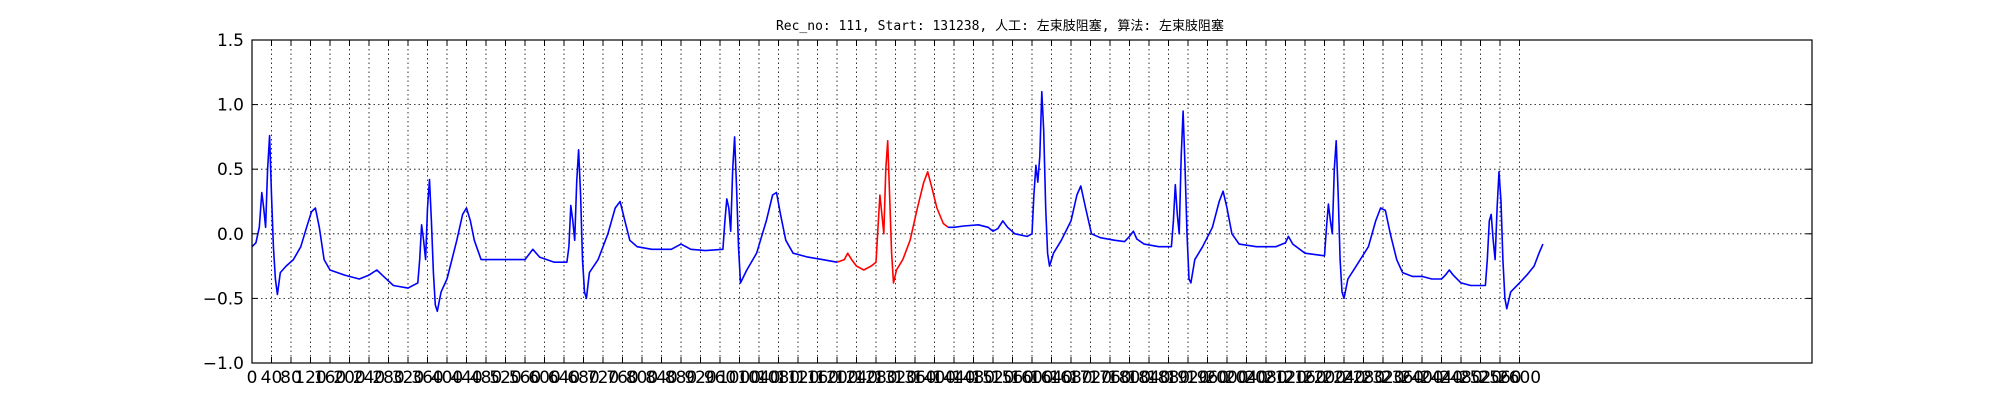 This screenshot has height=400, width=2000. What do you see at coordinates (817, 378) in the screenshot?
I see `x-tick-label: 1160` at bounding box center [817, 378].